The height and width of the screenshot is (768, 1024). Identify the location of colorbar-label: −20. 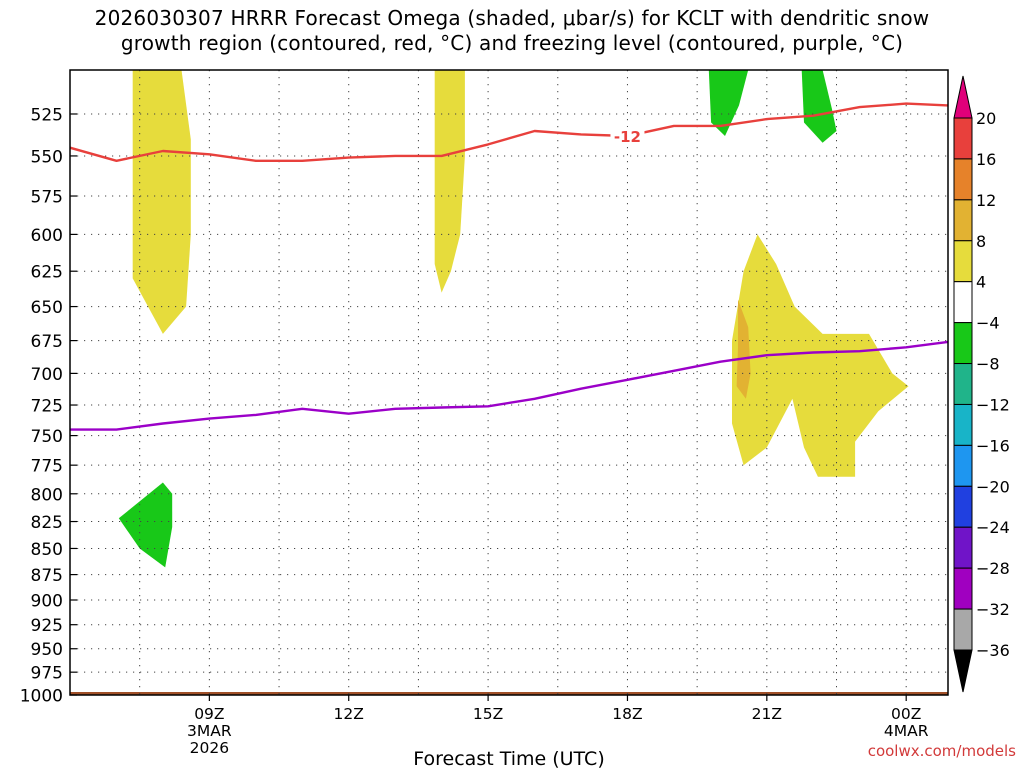
(993, 486).